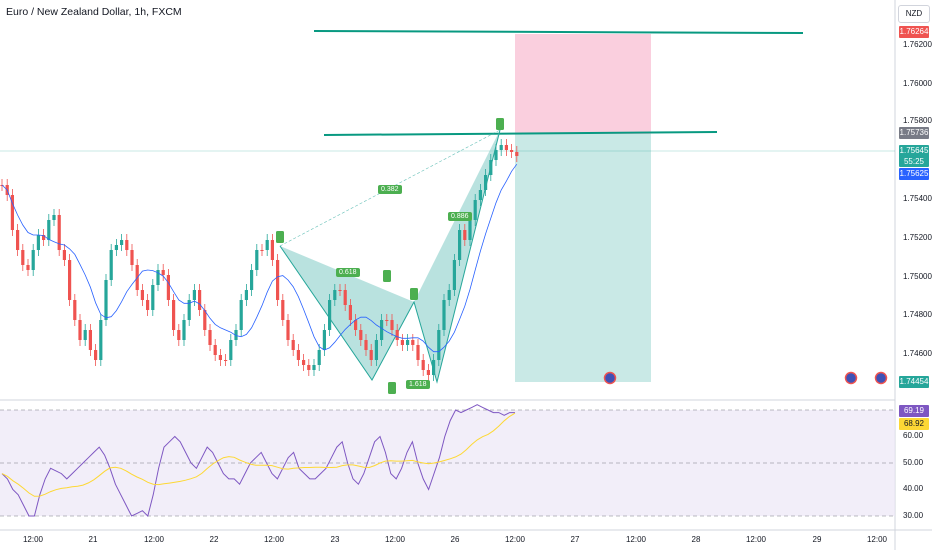  What do you see at coordinates (914, 32) in the screenshot?
I see `take-profit-price-tag: 1.76264` at bounding box center [914, 32].